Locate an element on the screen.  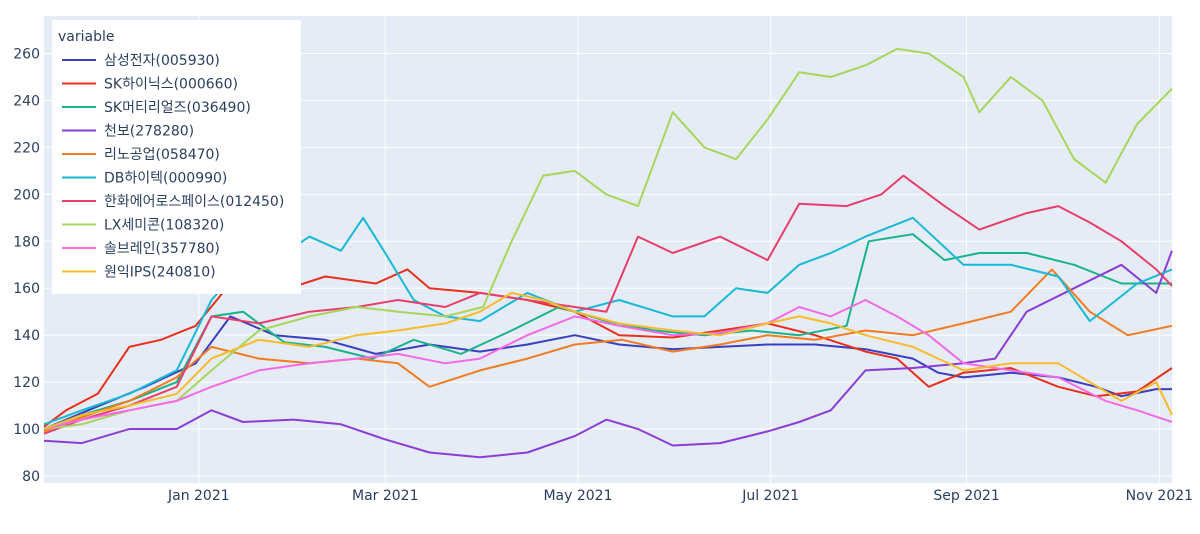
x-tick-label: Nov 2021 is located at coordinates (1159, 496).